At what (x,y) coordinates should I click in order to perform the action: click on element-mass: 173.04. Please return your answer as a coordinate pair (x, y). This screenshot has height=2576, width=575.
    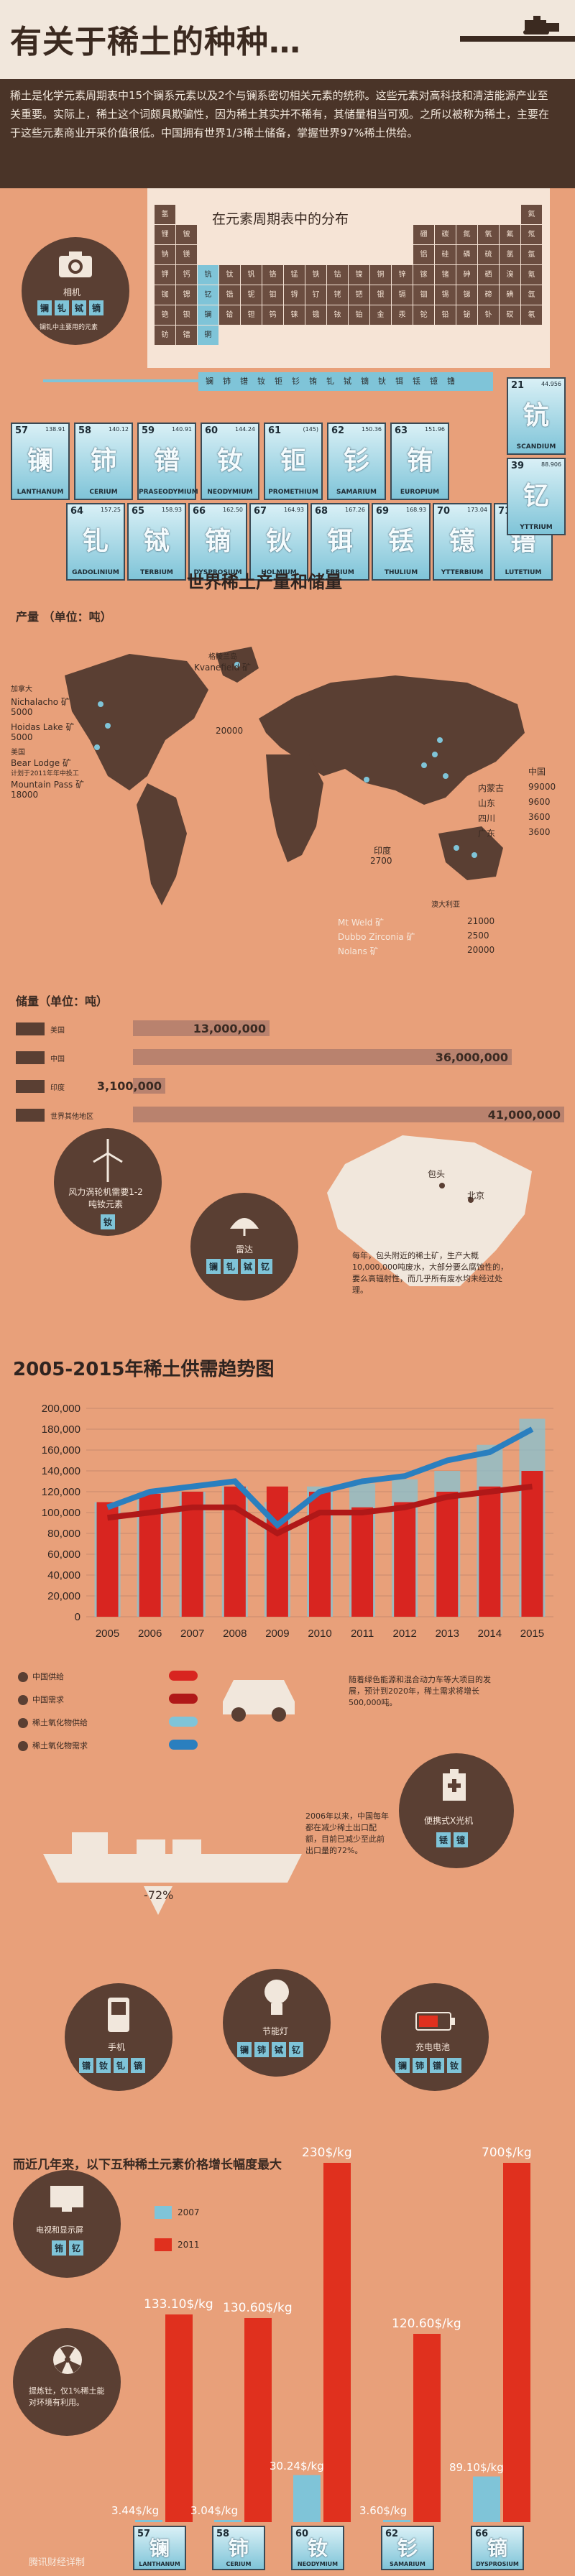
    Looking at the image, I should click on (477, 510).